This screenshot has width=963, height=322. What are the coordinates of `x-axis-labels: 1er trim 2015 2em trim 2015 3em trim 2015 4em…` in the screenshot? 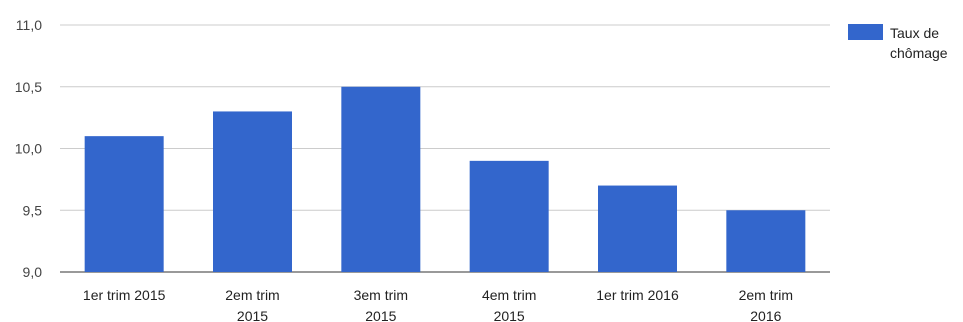 It's located at (438, 304).